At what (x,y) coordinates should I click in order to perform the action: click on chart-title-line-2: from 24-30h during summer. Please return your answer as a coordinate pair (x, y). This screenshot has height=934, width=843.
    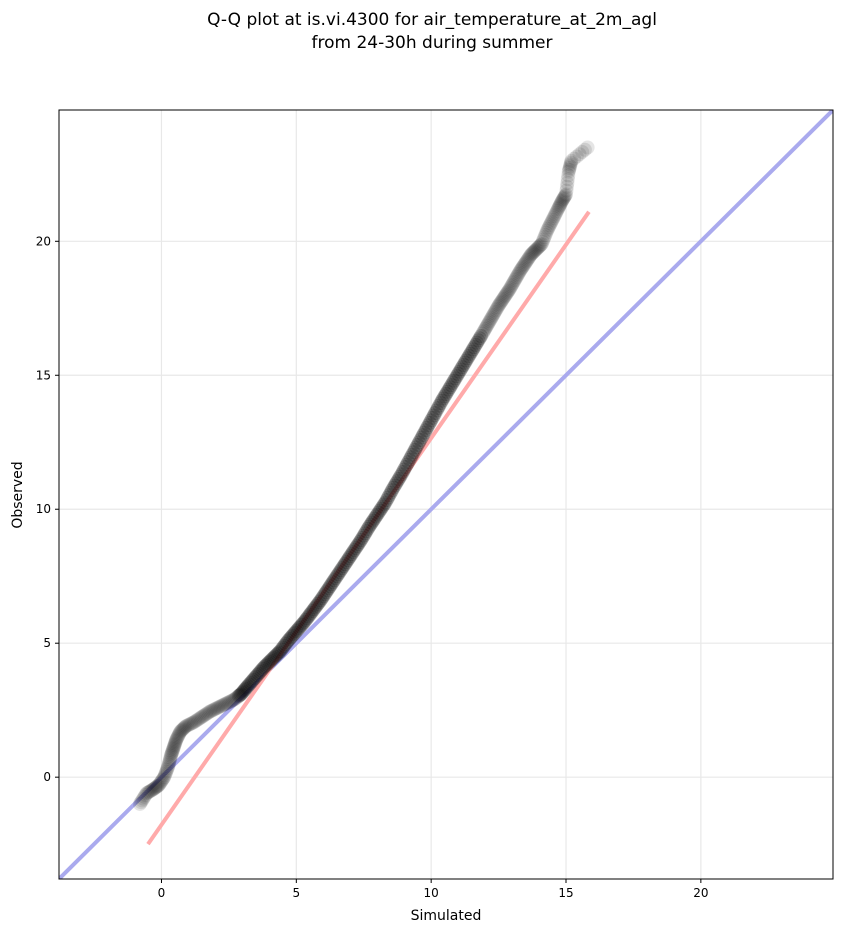
    Looking at the image, I should click on (432, 43).